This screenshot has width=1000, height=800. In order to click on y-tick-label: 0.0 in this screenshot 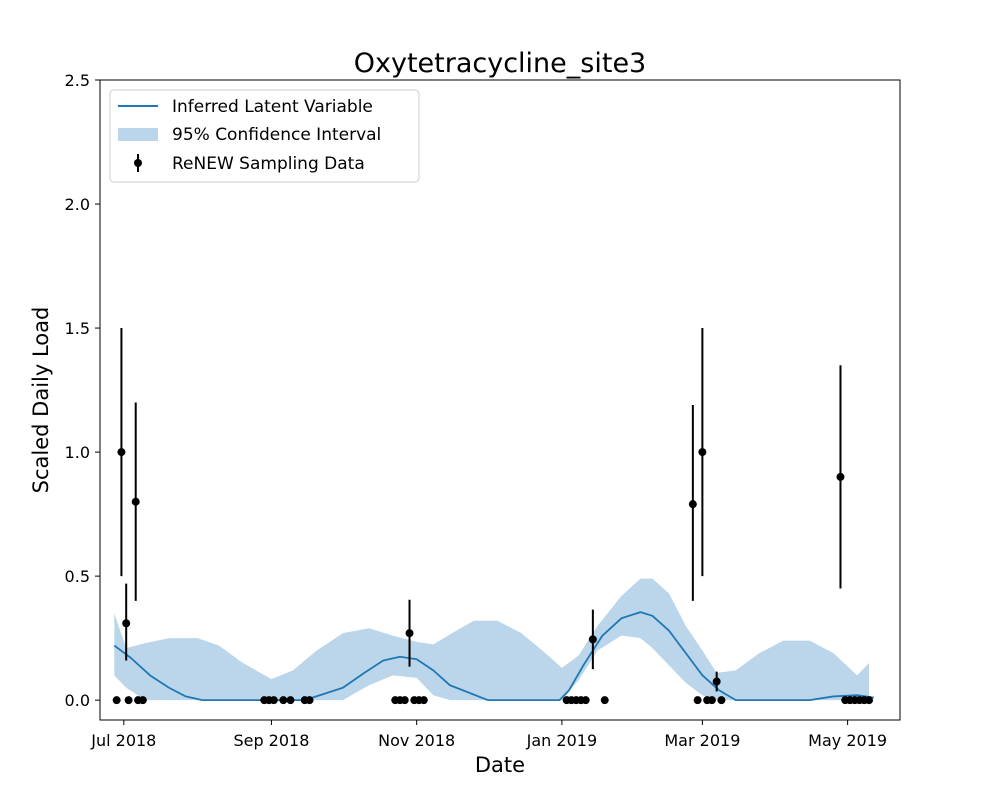, I will do `click(77, 700)`.